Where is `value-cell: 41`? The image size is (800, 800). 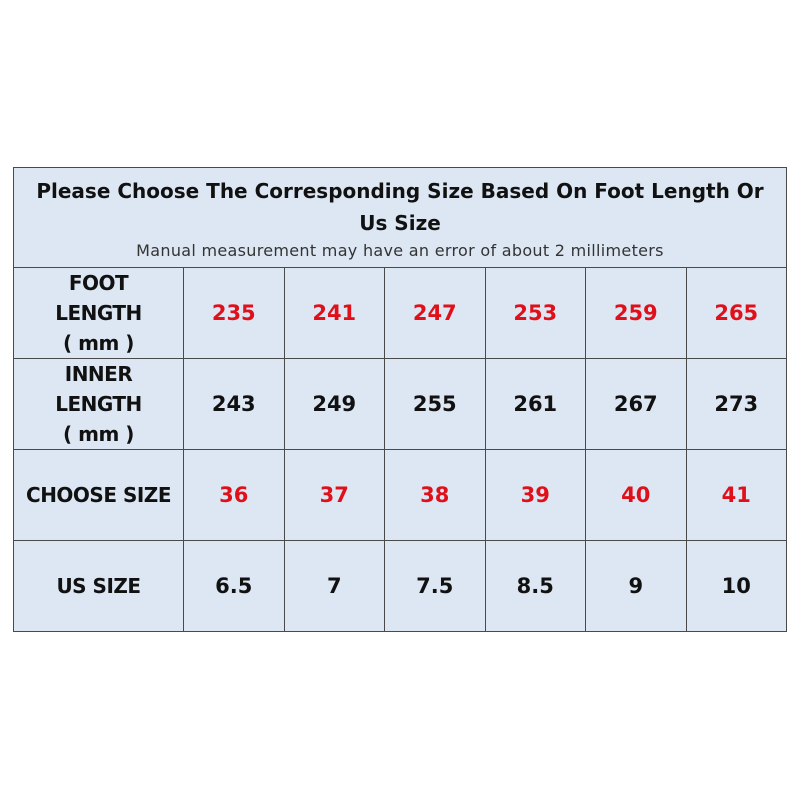
value-cell: 41 is located at coordinates (736, 495).